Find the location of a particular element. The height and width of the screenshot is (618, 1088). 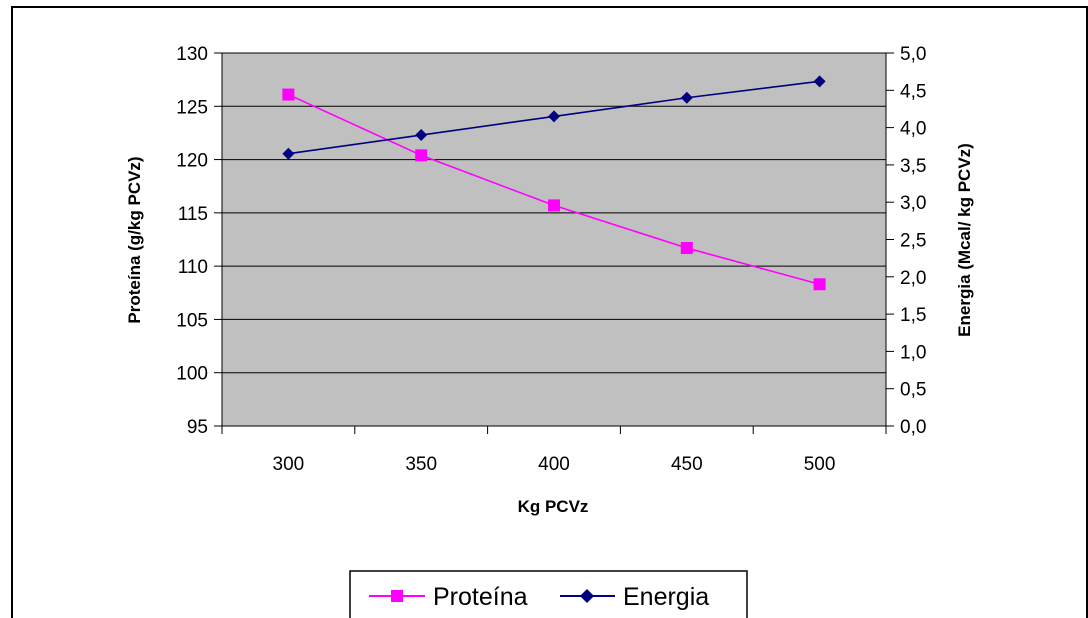

x-tick-label: 450 is located at coordinates (687, 464).